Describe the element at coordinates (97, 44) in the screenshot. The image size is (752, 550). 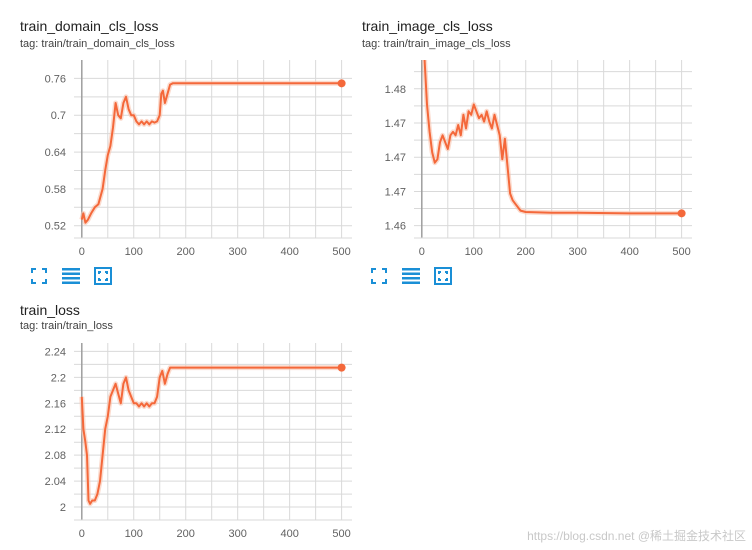
I see `chart-tag: tag: train/train_domain_cls_loss` at that location.